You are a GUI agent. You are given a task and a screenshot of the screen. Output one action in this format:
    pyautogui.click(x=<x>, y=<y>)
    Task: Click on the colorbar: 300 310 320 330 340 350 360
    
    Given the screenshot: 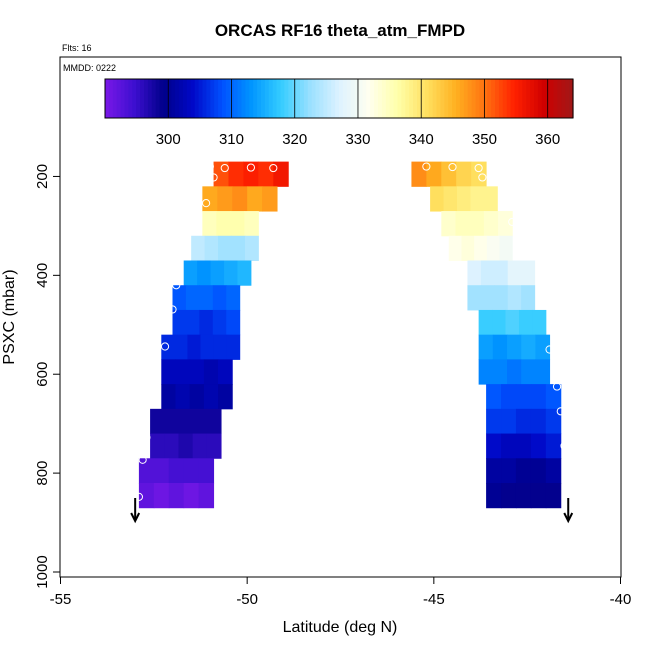 What is the action you would take?
    pyautogui.click(x=339, y=113)
    